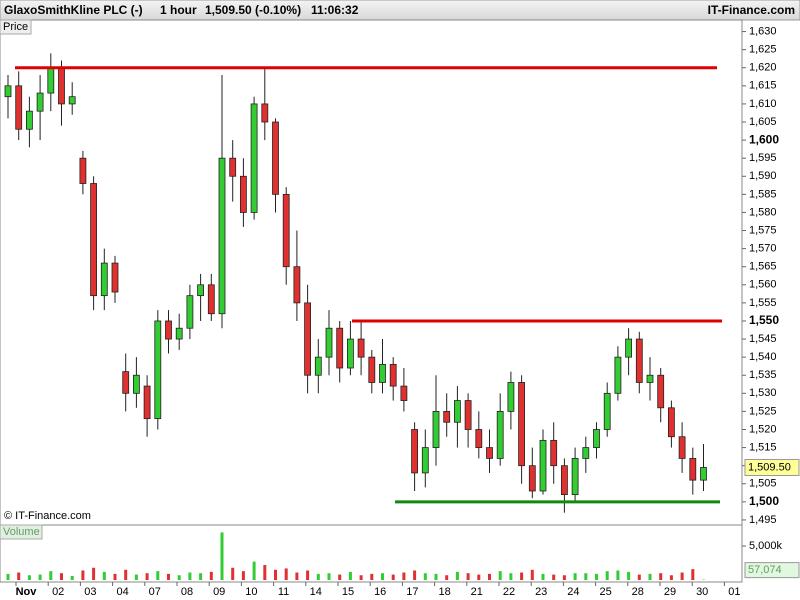 The width and height of the screenshot is (800, 600). I want to click on y-tick-label: 1,615, so click(763, 86).